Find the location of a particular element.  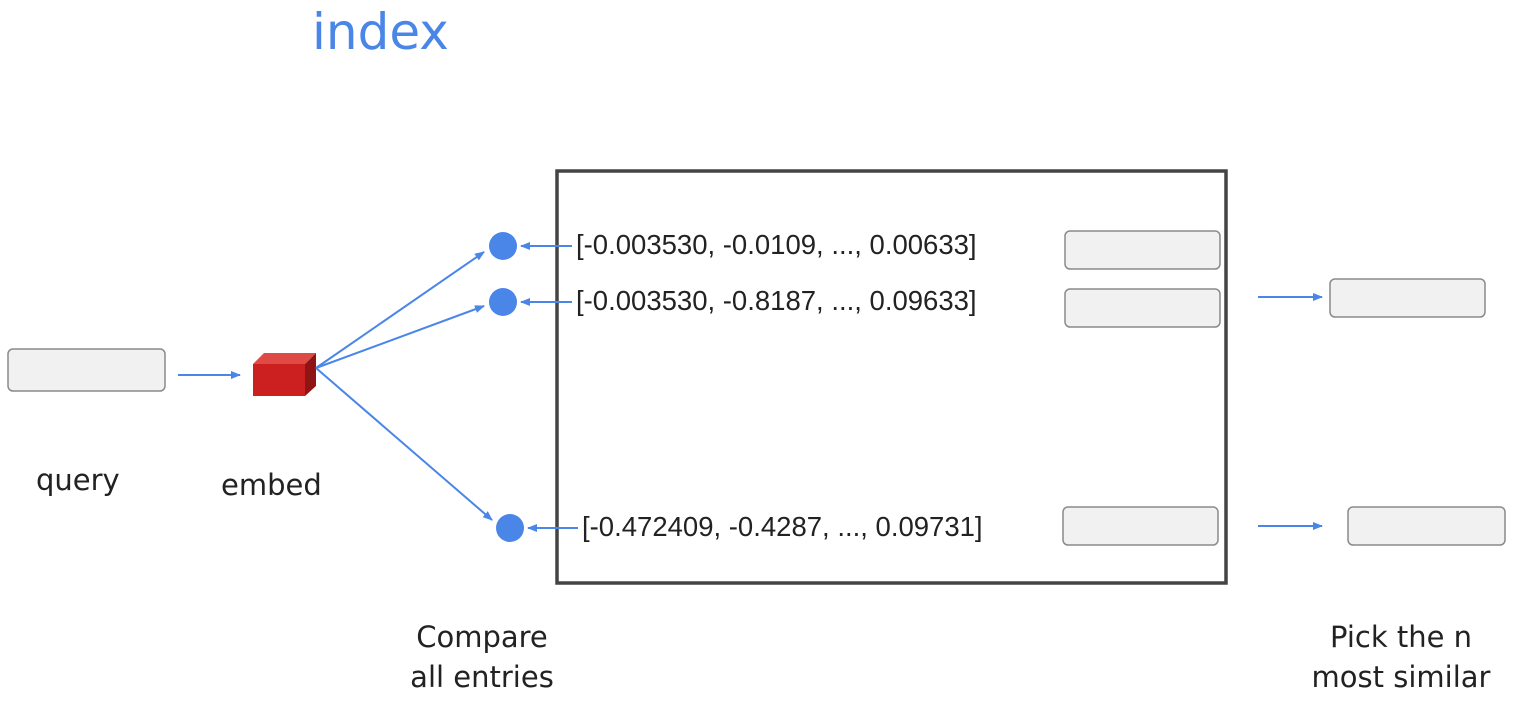

vector-text-3: [-0.472409, -0.4287, ..., 0.09731] is located at coordinates (782, 526).